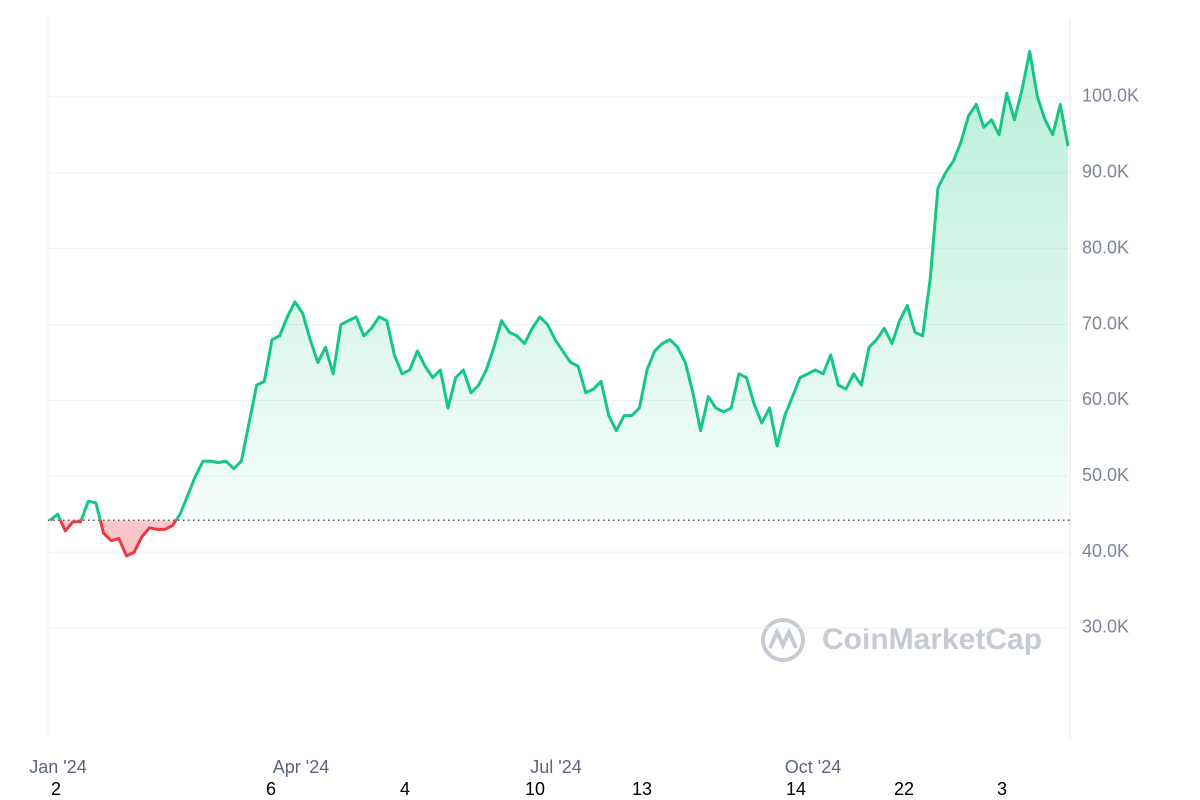  What do you see at coordinates (813, 767) in the screenshot?
I see `x-label: Oct '24` at bounding box center [813, 767].